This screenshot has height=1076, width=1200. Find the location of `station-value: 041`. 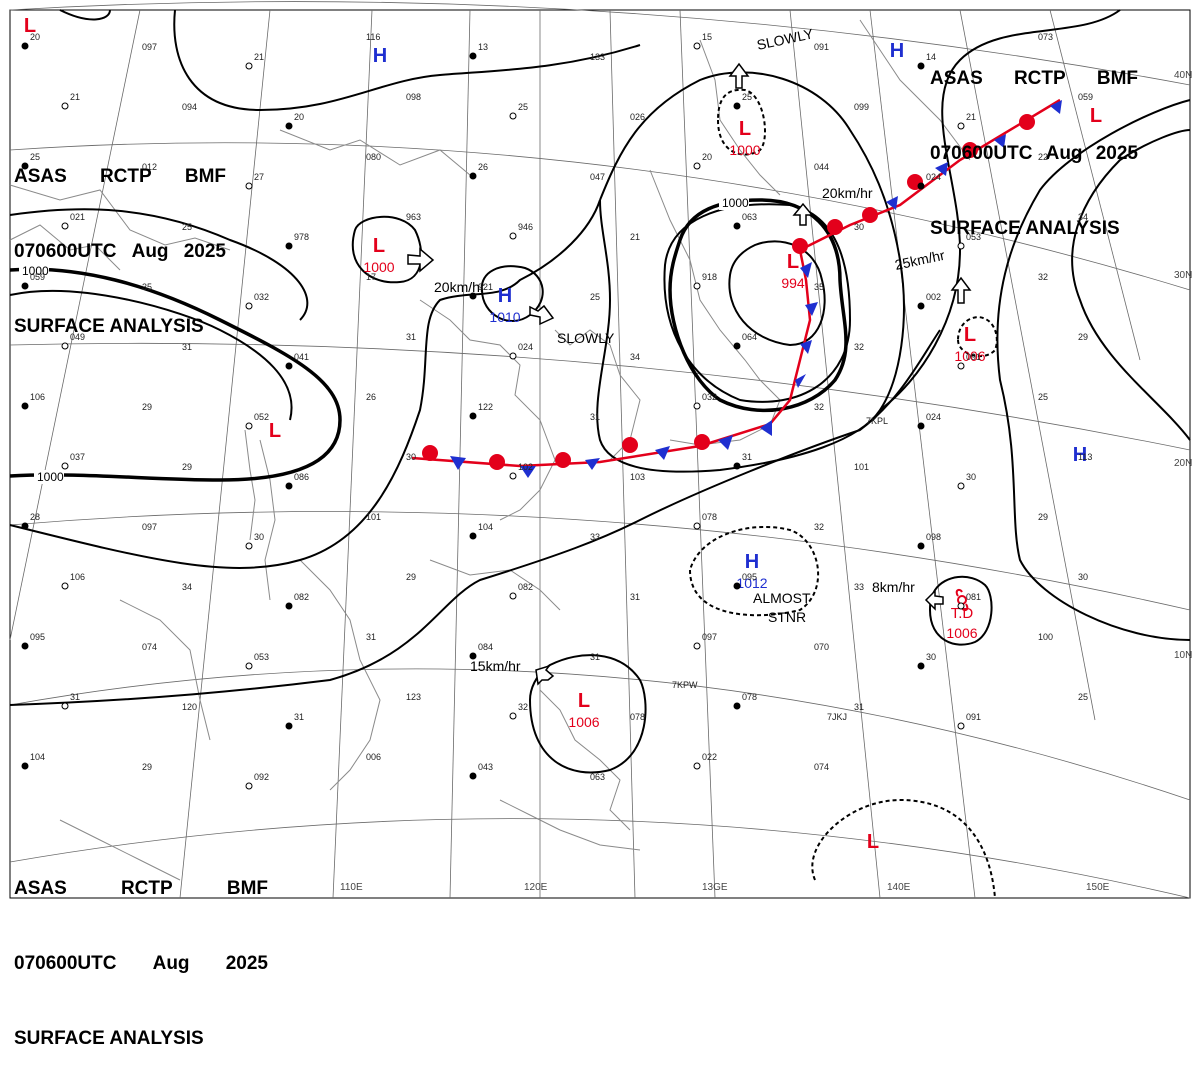

station-value: 041 is located at coordinates (301, 357).